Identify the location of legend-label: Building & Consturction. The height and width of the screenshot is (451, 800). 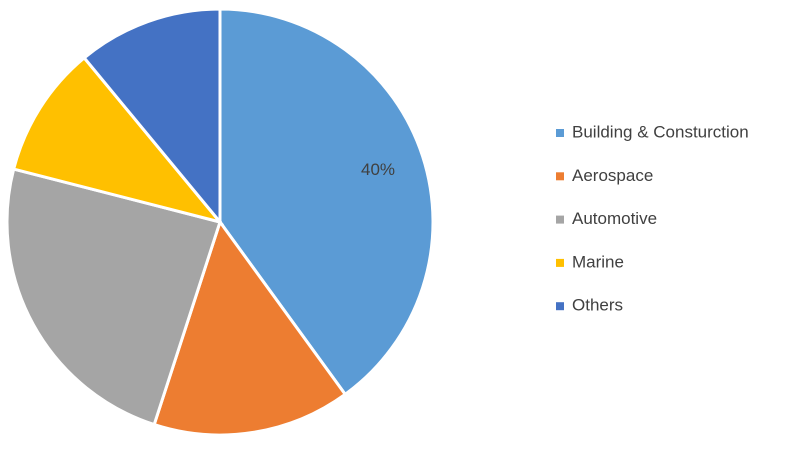
(660, 131).